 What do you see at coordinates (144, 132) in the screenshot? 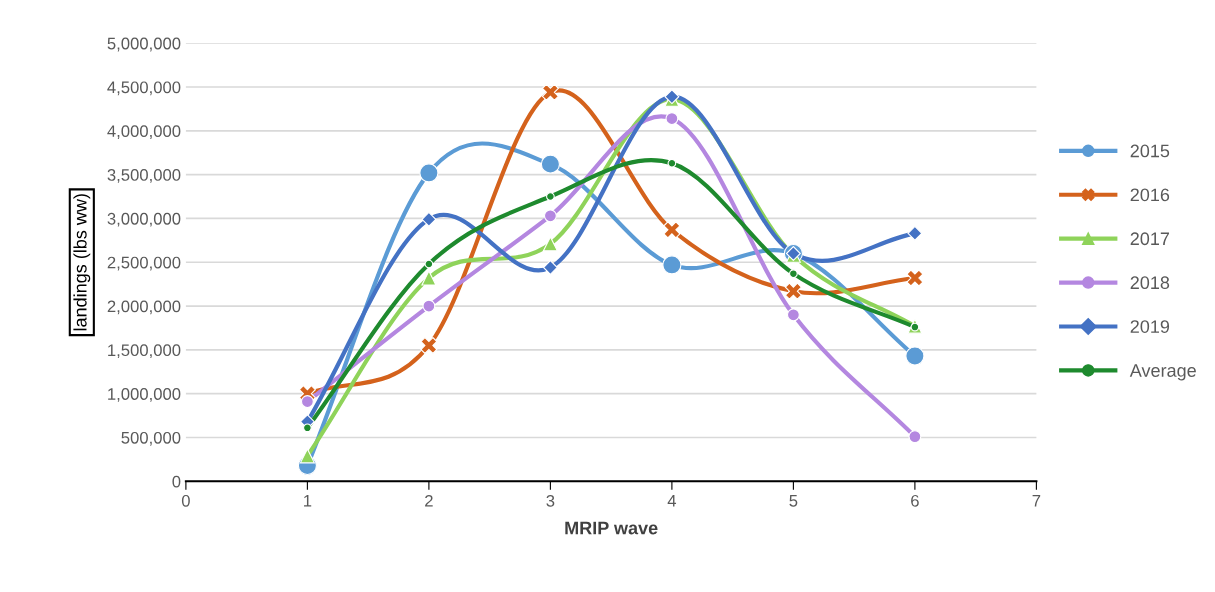
I see `y-tick-label: 4,000,000` at bounding box center [144, 132].